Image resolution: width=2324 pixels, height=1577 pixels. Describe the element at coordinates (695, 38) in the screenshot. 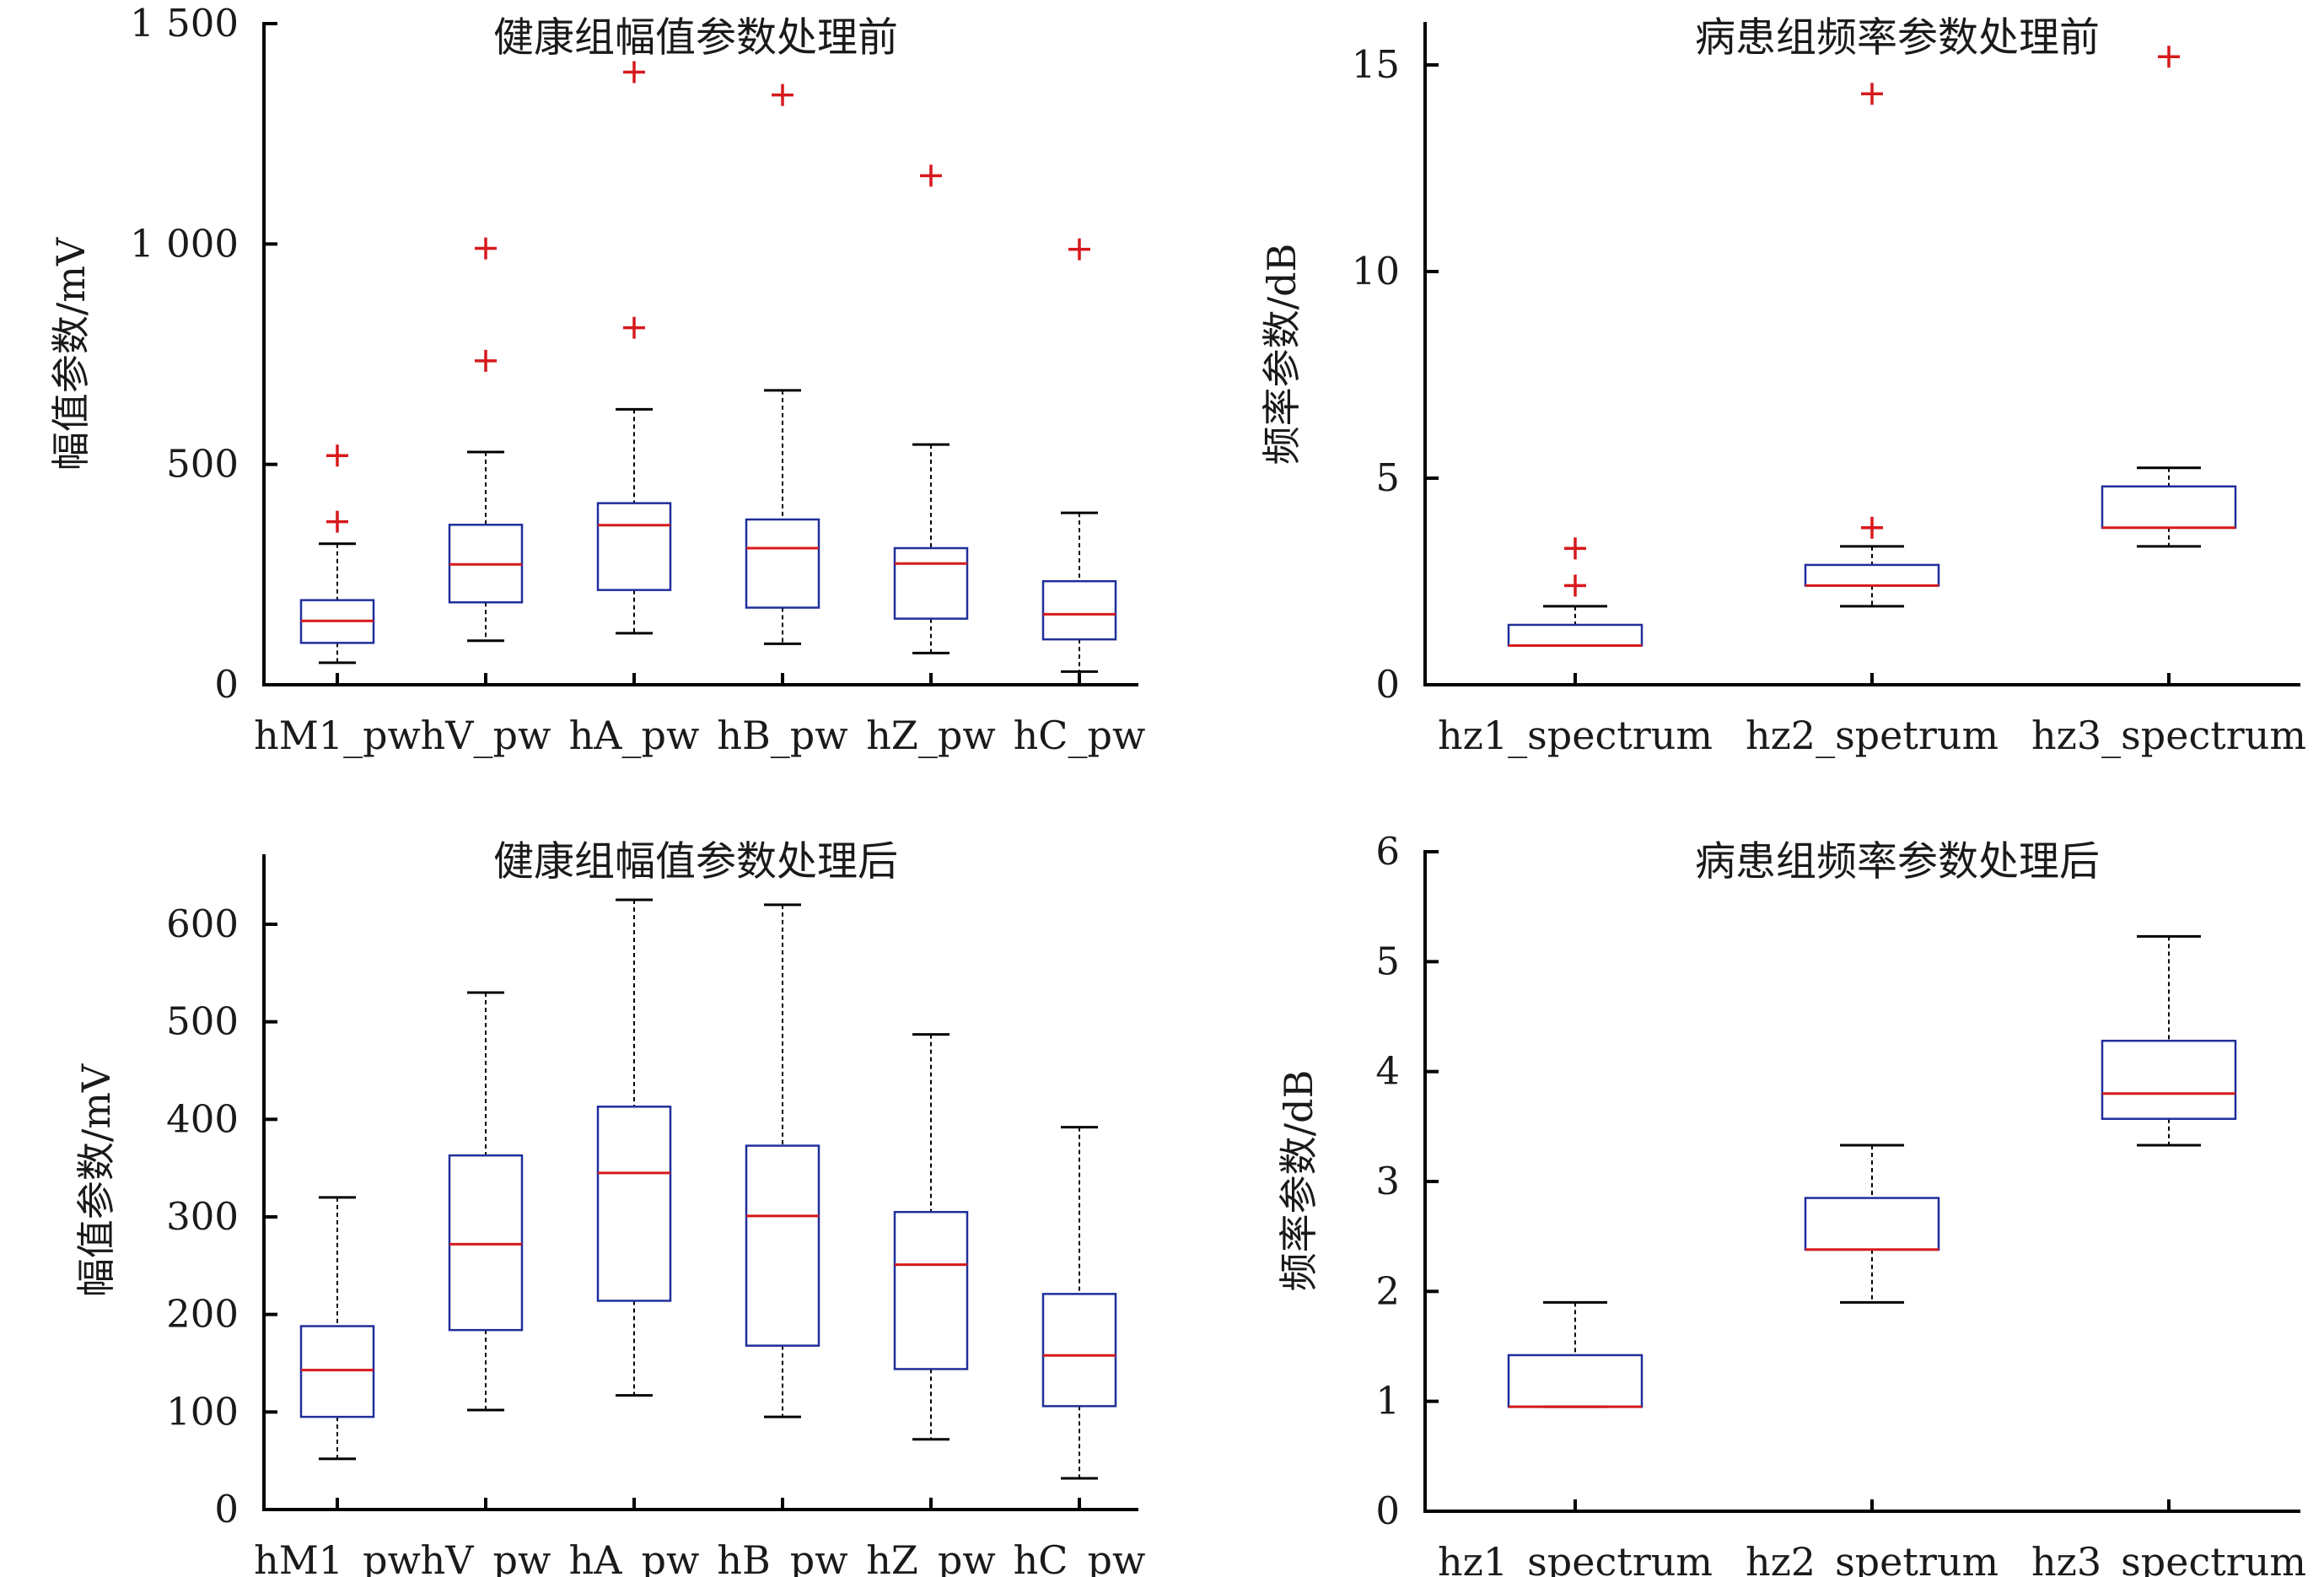

I see `chart-title: 健康组幅值参数处理前` at that location.